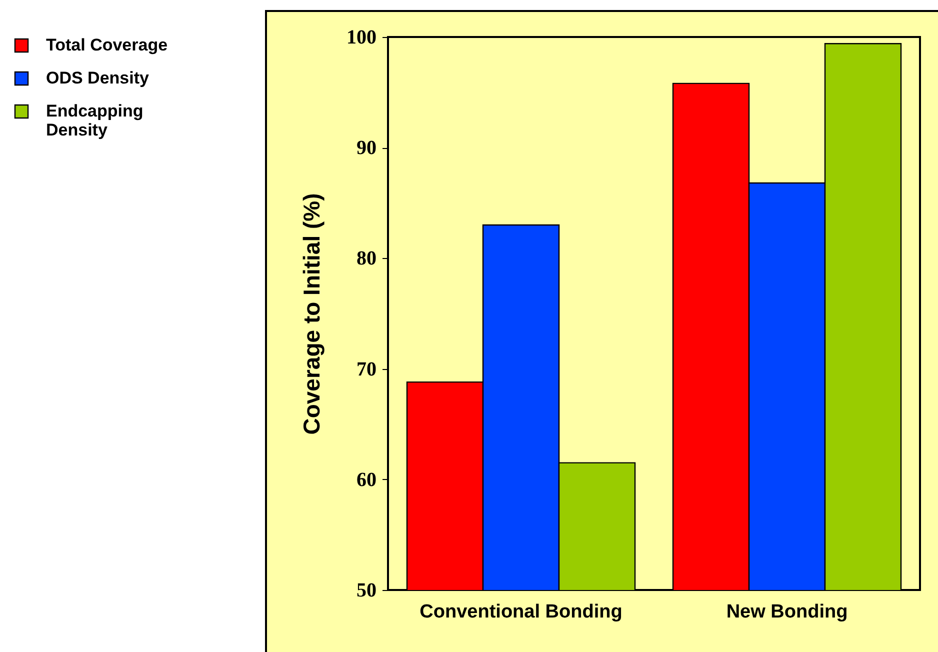 Image resolution: width=938 pixels, height=652 pixels. Describe the element at coordinates (107, 45) in the screenshot. I see `legend-label: Total Coverage` at that location.